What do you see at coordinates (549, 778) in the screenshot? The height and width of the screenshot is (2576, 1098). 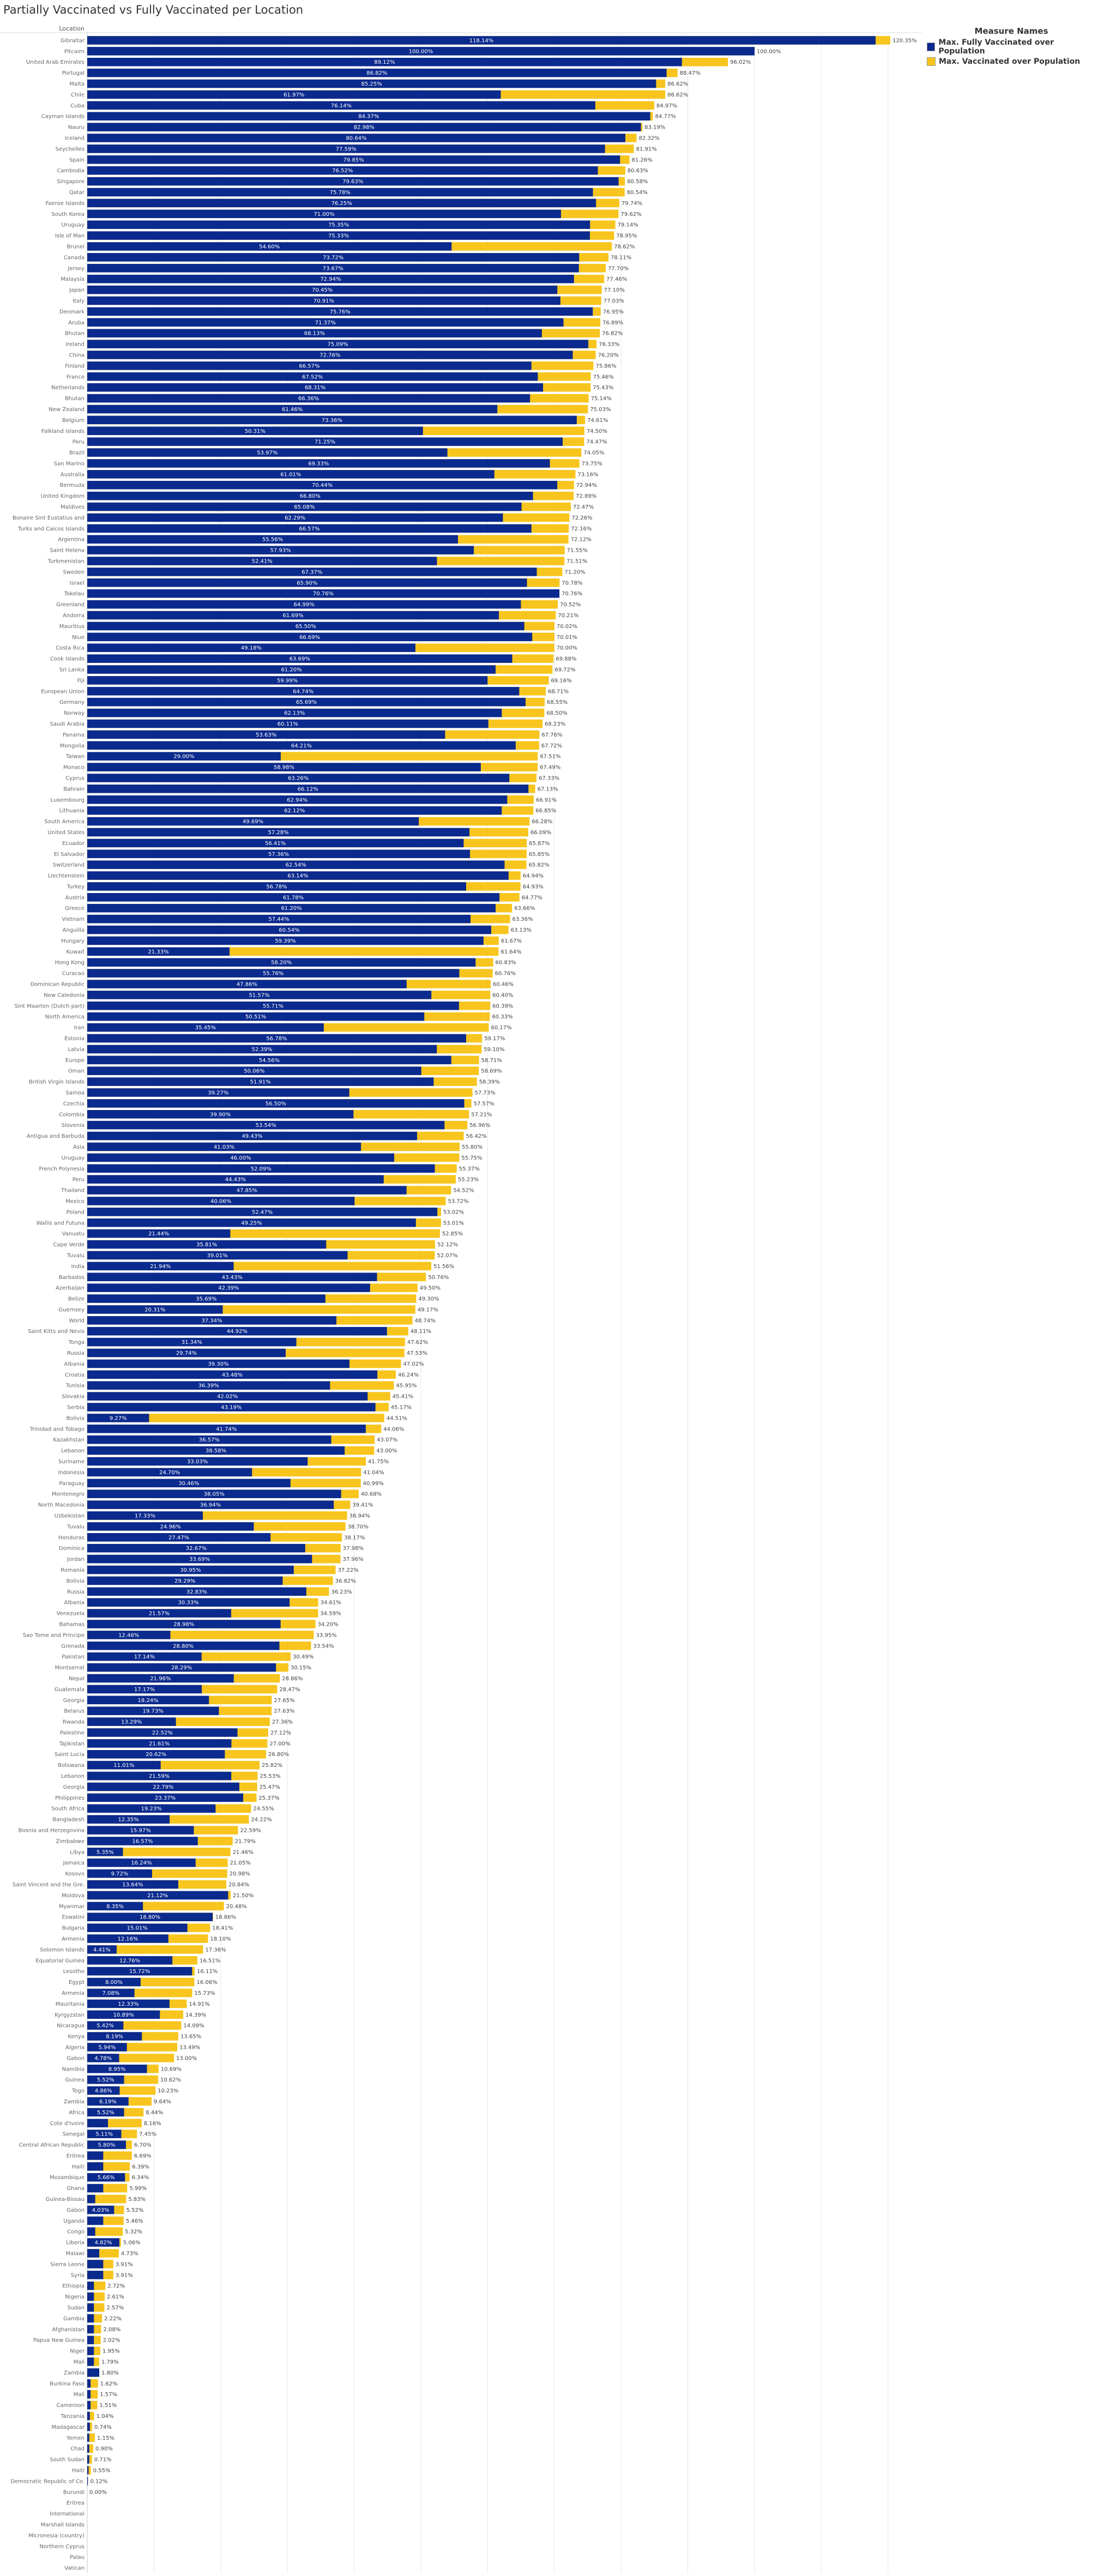 I see `vaccinated-value-label: 67.33%` at bounding box center [549, 778].